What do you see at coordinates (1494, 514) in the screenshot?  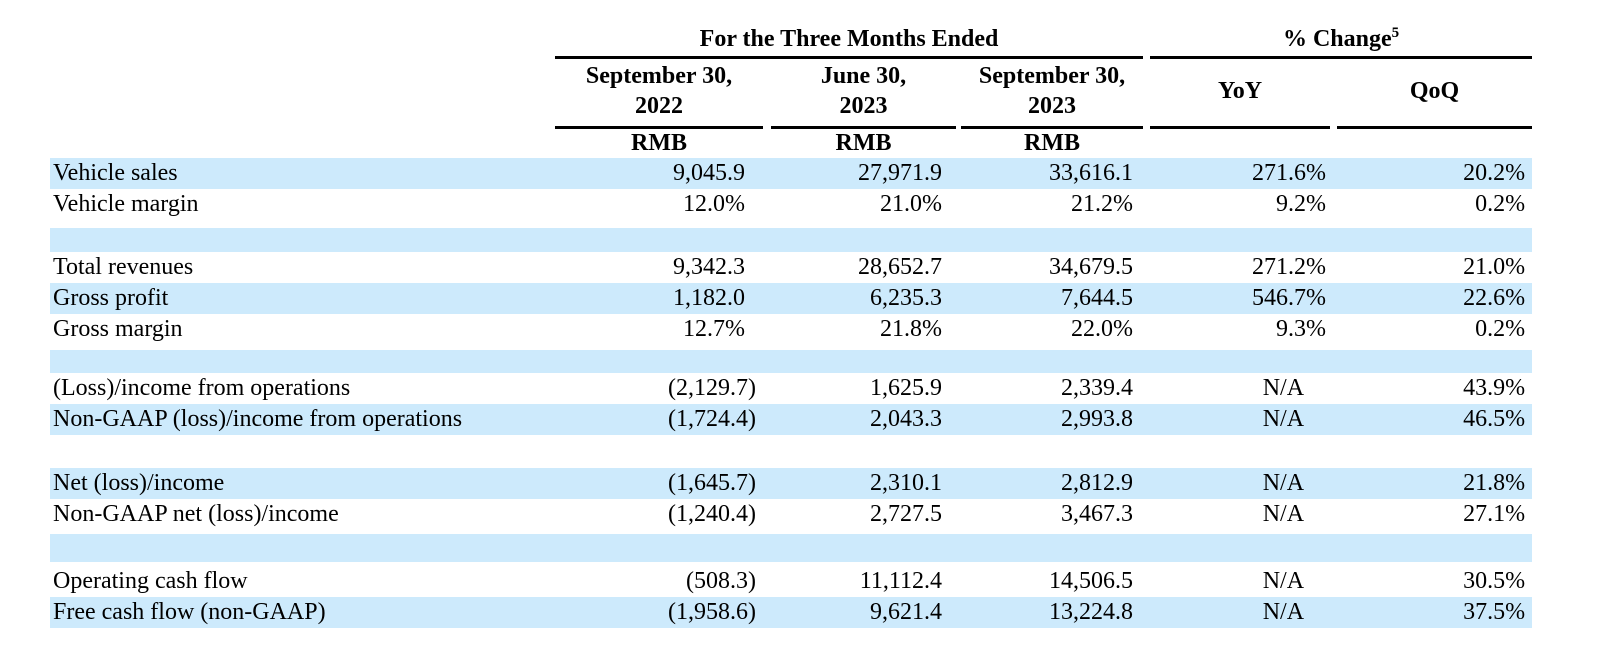 I see `cell-qoq: 27.1%` at bounding box center [1494, 514].